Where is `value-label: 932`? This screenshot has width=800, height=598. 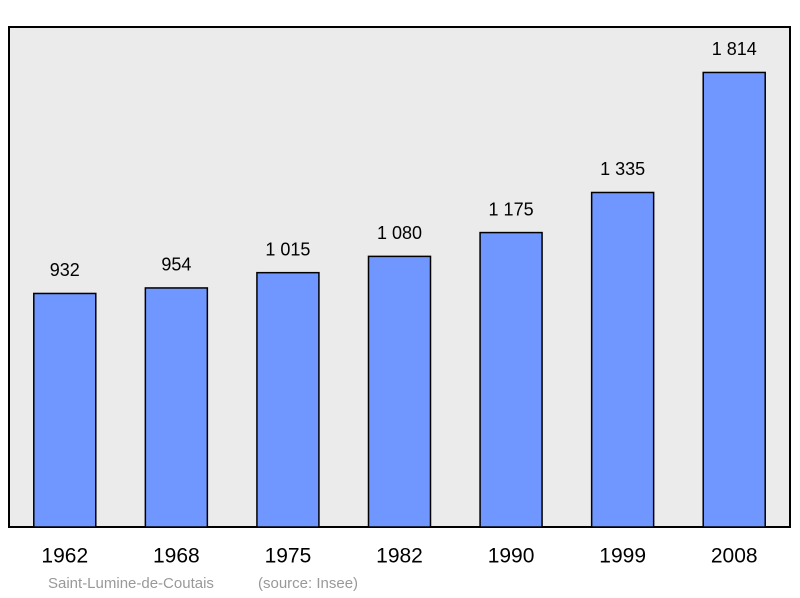 value-label: 932 is located at coordinates (65, 270).